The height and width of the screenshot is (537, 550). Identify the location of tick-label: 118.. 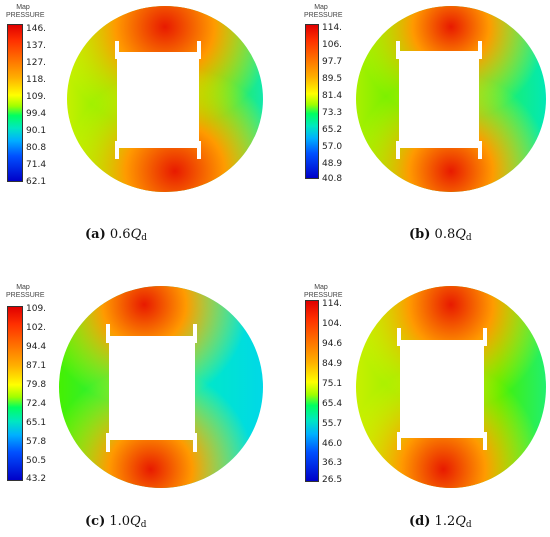
(36, 80).